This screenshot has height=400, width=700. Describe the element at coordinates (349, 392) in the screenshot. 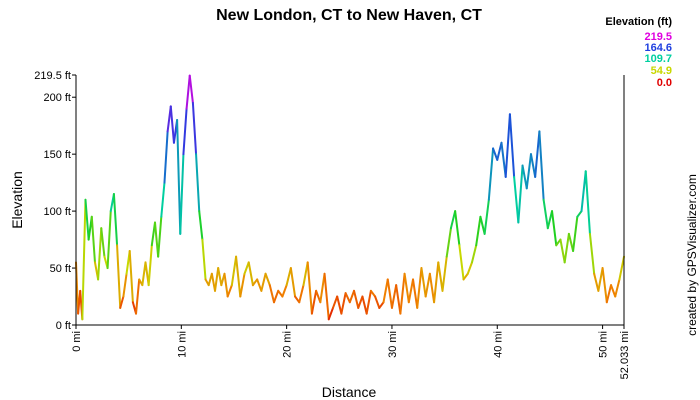

I see `x-axis-label: Distance` at that location.